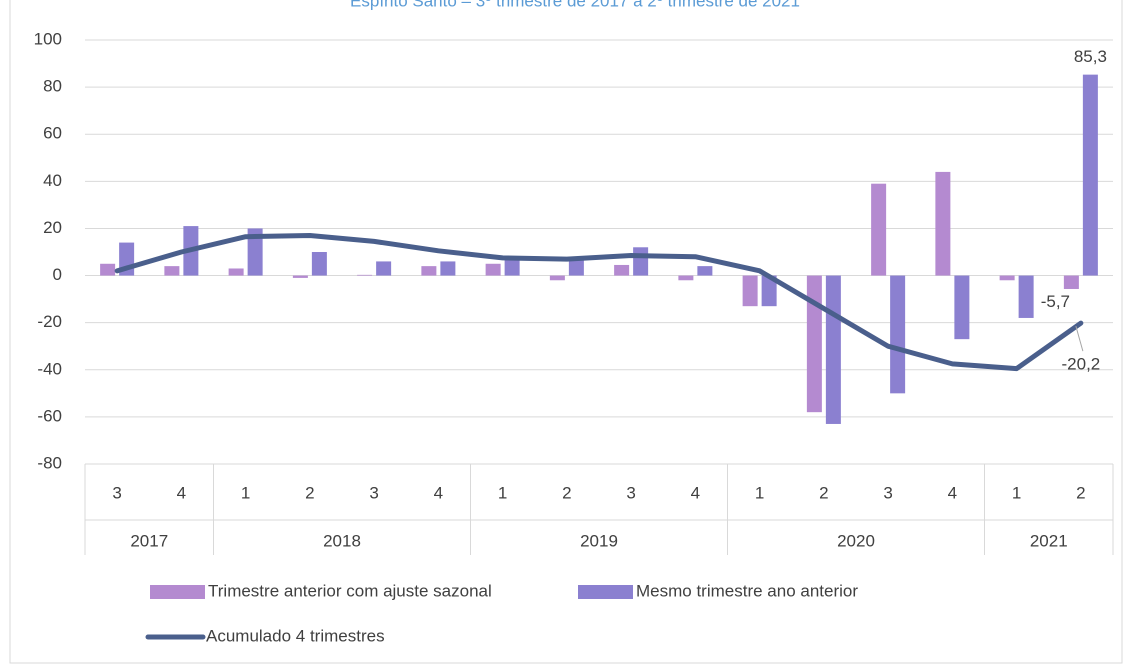  Describe the element at coordinates (52, 86) in the screenshot. I see `y-tick-label: 80` at that location.